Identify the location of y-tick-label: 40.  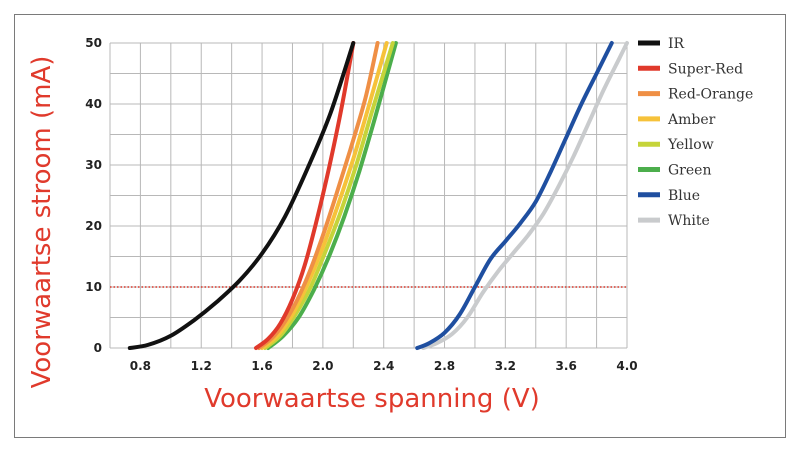
(93, 104).